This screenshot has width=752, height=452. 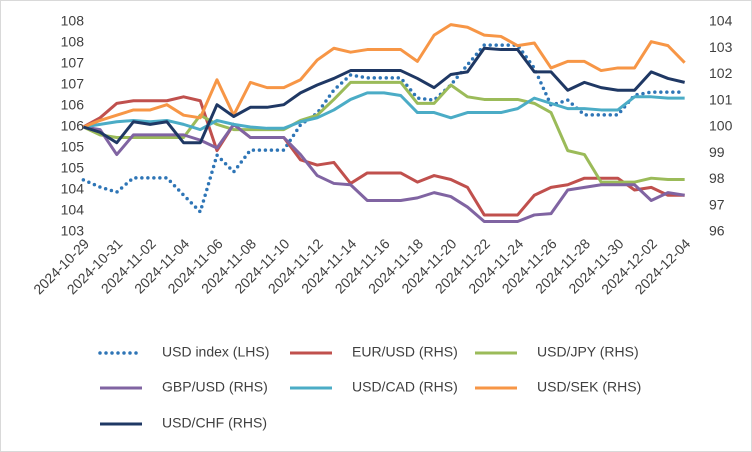 What do you see at coordinates (589, 387) in the screenshot?
I see `legend-label: USD/SEK (RHS)` at bounding box center [589, 387].